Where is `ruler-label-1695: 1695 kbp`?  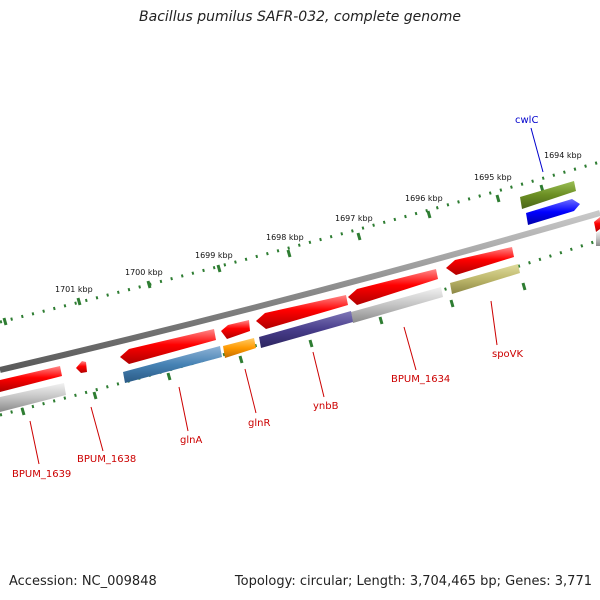 ruler-label-1695: 1695 kbp is located at coordinates (493, 177).